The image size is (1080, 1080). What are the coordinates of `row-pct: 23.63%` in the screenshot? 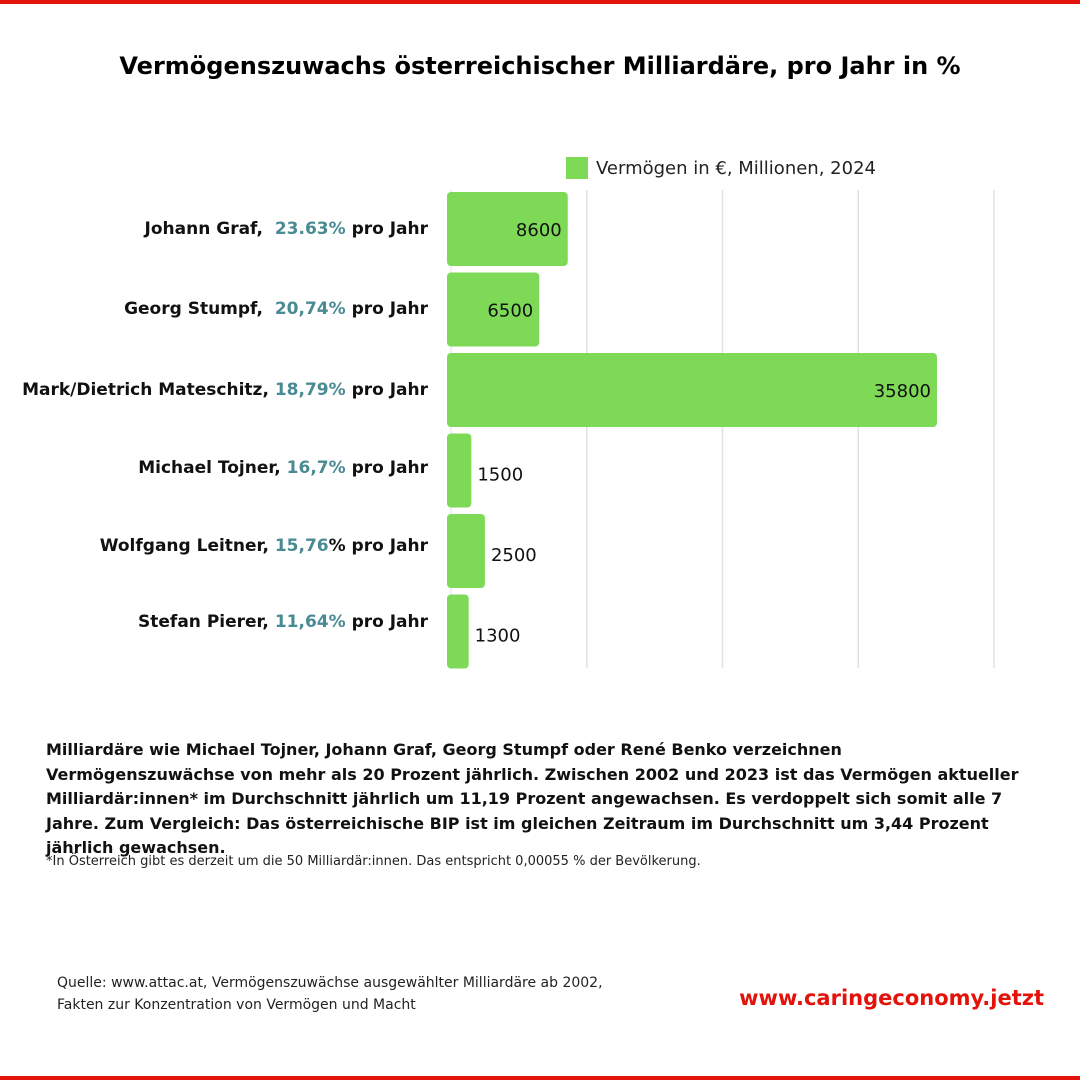 It's located at (310, 229).